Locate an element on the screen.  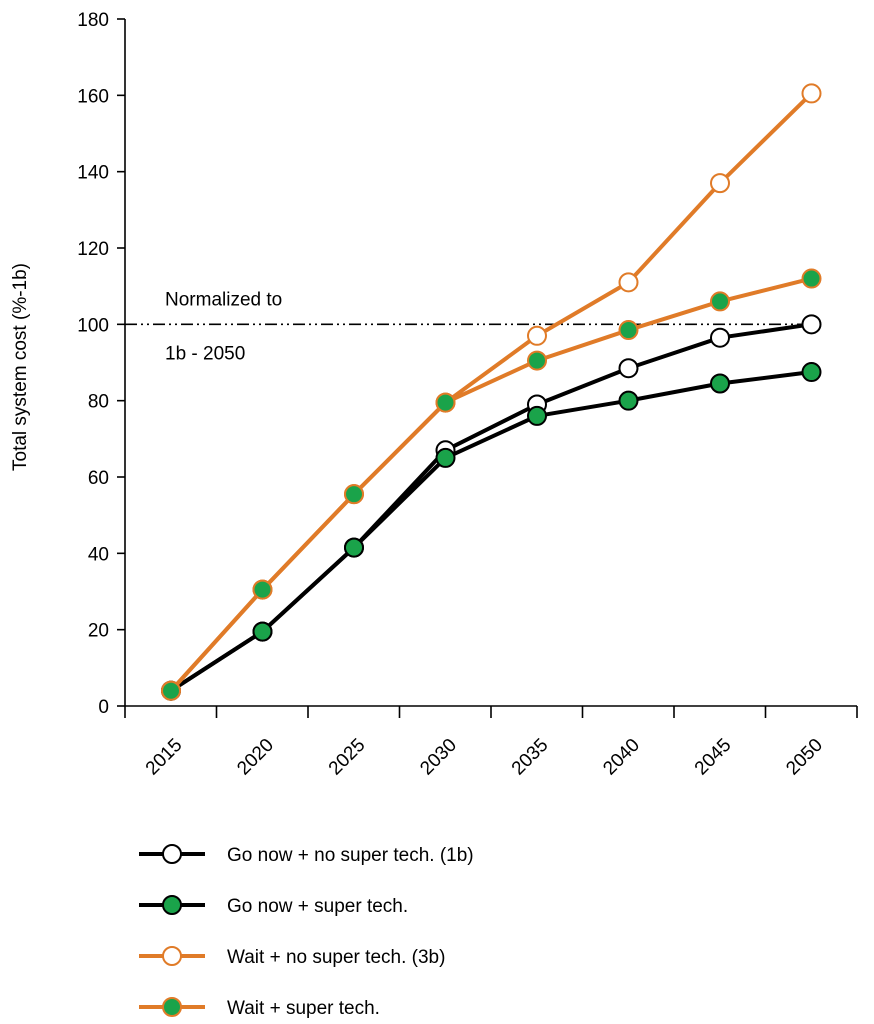
y-tick-label: 120 is located at coordinates (93, 249).